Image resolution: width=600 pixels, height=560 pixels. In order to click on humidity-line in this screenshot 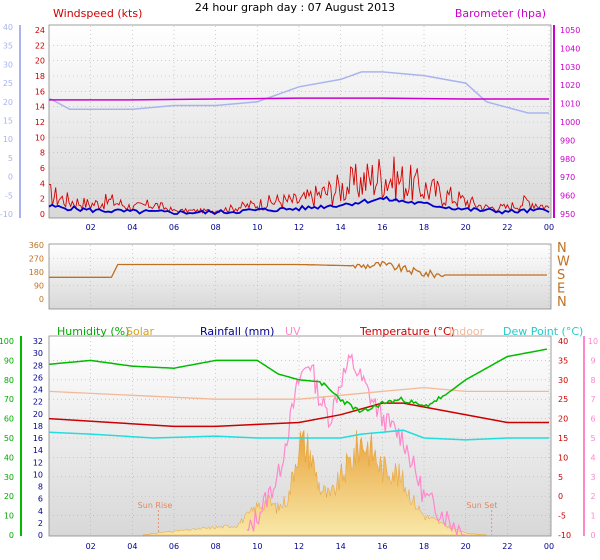, I will do `click(298, 381)`.